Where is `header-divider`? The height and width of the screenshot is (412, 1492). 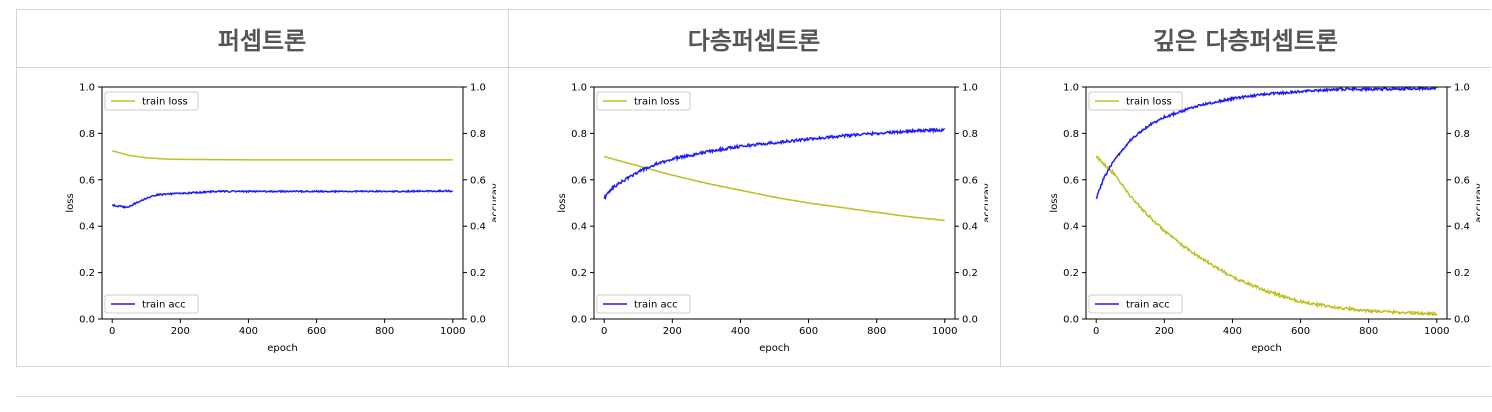 header-divider is located at coordinates (753, 67).